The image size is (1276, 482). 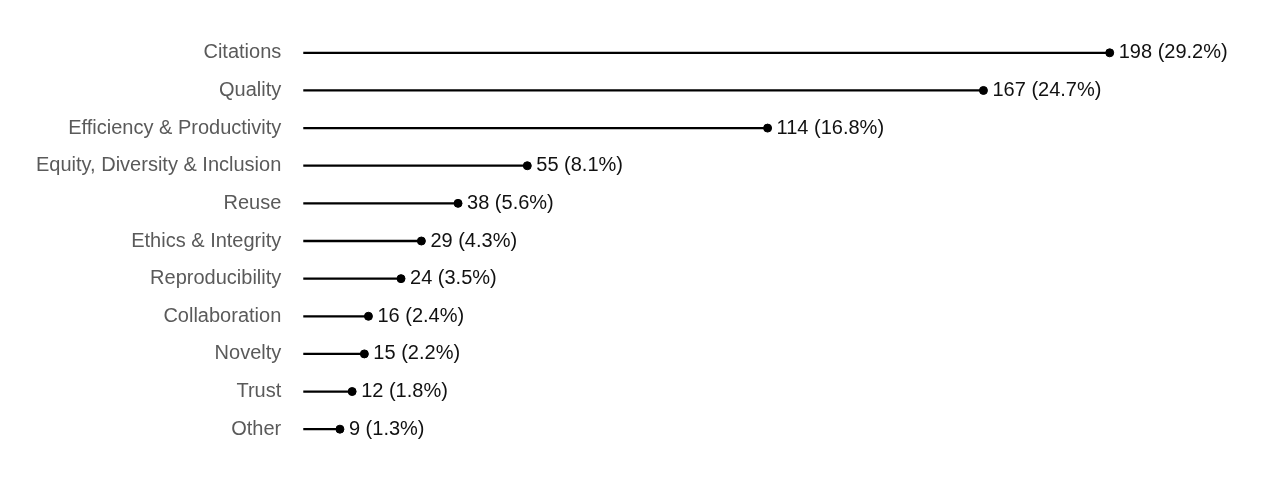 I want to click on y-tick-label: Reuse, so click(x=252, y=201).